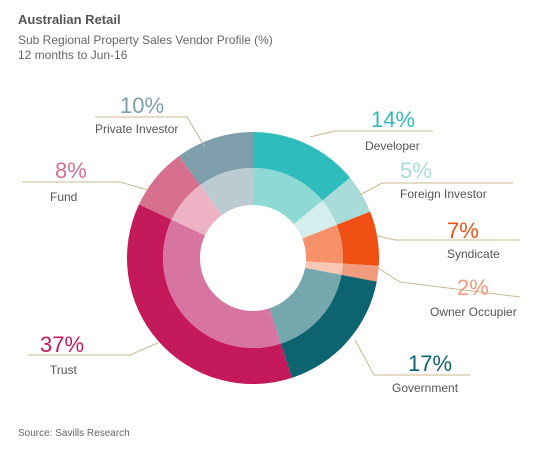 This screenshot has width=541, height=452. What do you see at coordinates (473, 254) in the screenshot?
I see `category-label-syndicate: Syndicate` at bounding box center [473, 254].